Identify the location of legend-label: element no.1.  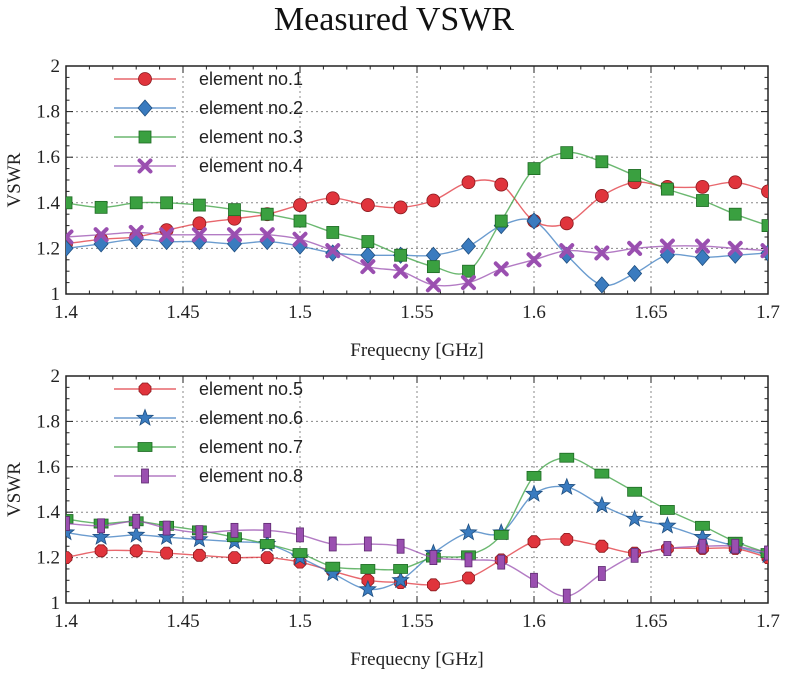
(251, 79).